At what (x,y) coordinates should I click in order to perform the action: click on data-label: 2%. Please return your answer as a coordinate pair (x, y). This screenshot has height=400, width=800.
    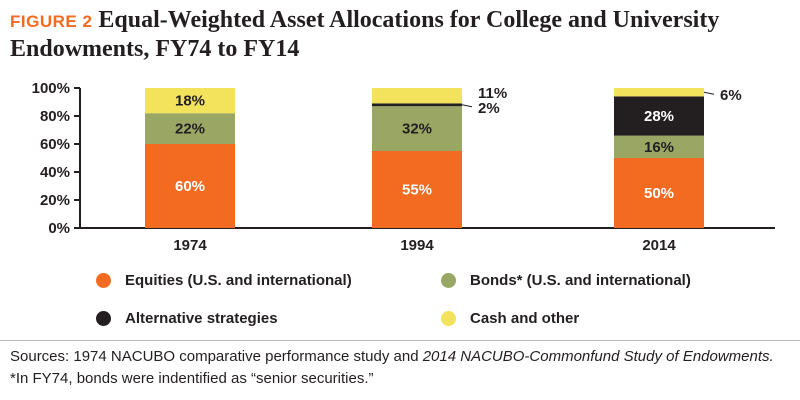
    Looking at the image, I should click on (489, 108).